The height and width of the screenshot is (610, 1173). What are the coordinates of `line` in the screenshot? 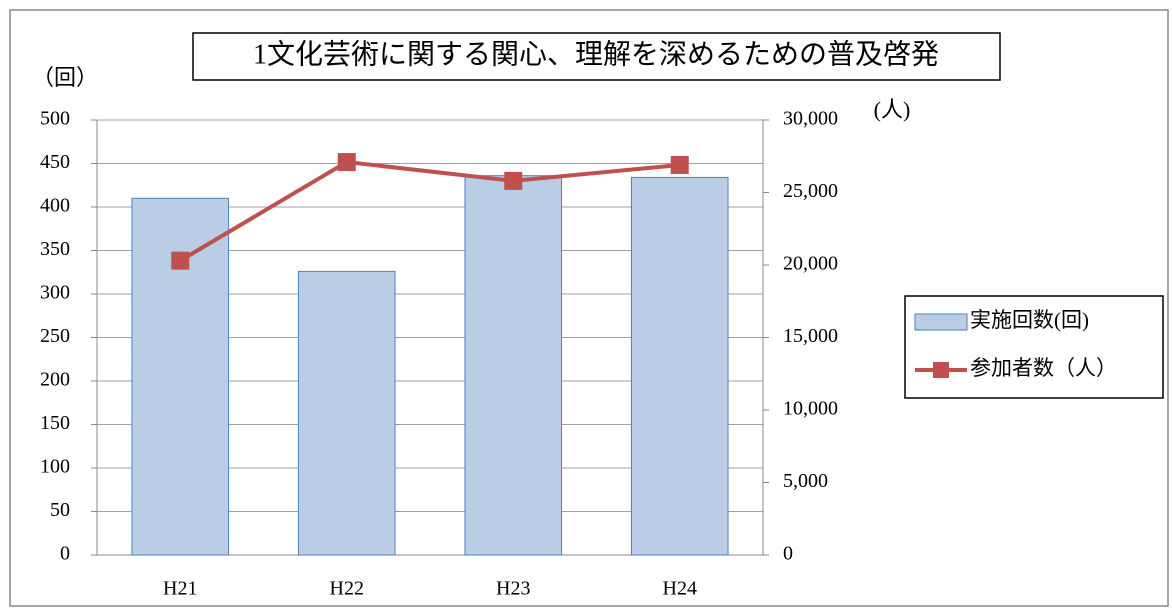 It's located at (429, 211).